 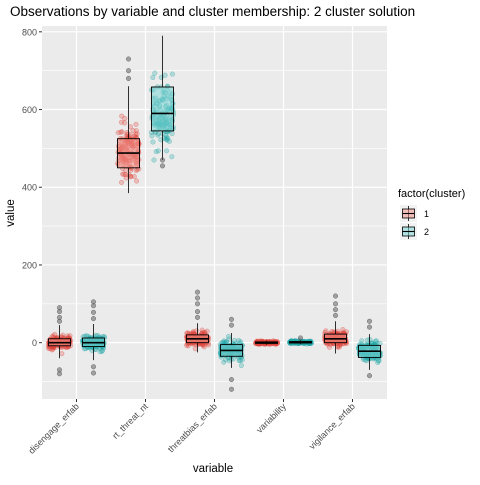 What do you see at coordinates (34, 343) in the screenshot?
I see `y-tick-label: 0` at bounding box center [34, 343].